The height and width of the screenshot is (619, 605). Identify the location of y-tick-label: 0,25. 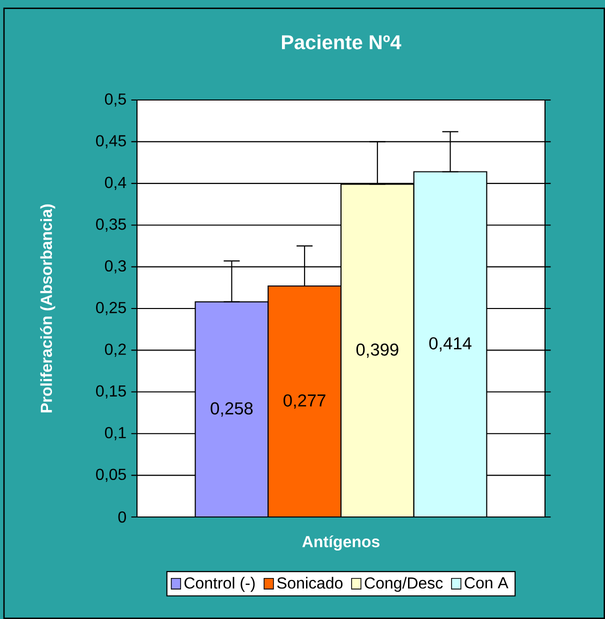
(111, 309).